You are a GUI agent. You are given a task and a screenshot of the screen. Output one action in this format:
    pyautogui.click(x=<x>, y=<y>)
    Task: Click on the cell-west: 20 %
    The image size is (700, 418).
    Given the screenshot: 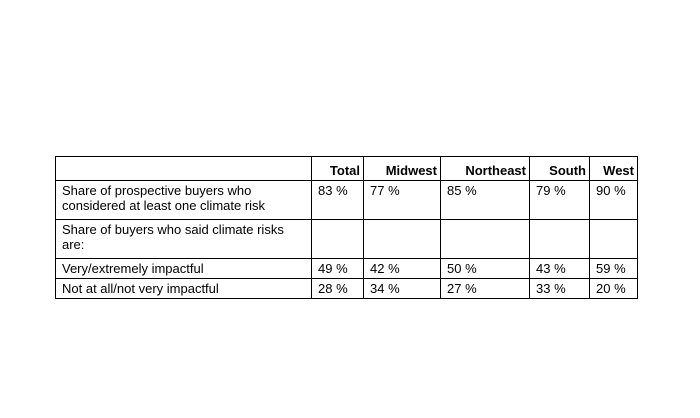 What is the action you would take?
    pyautogui.click(x=613, y=288)
    